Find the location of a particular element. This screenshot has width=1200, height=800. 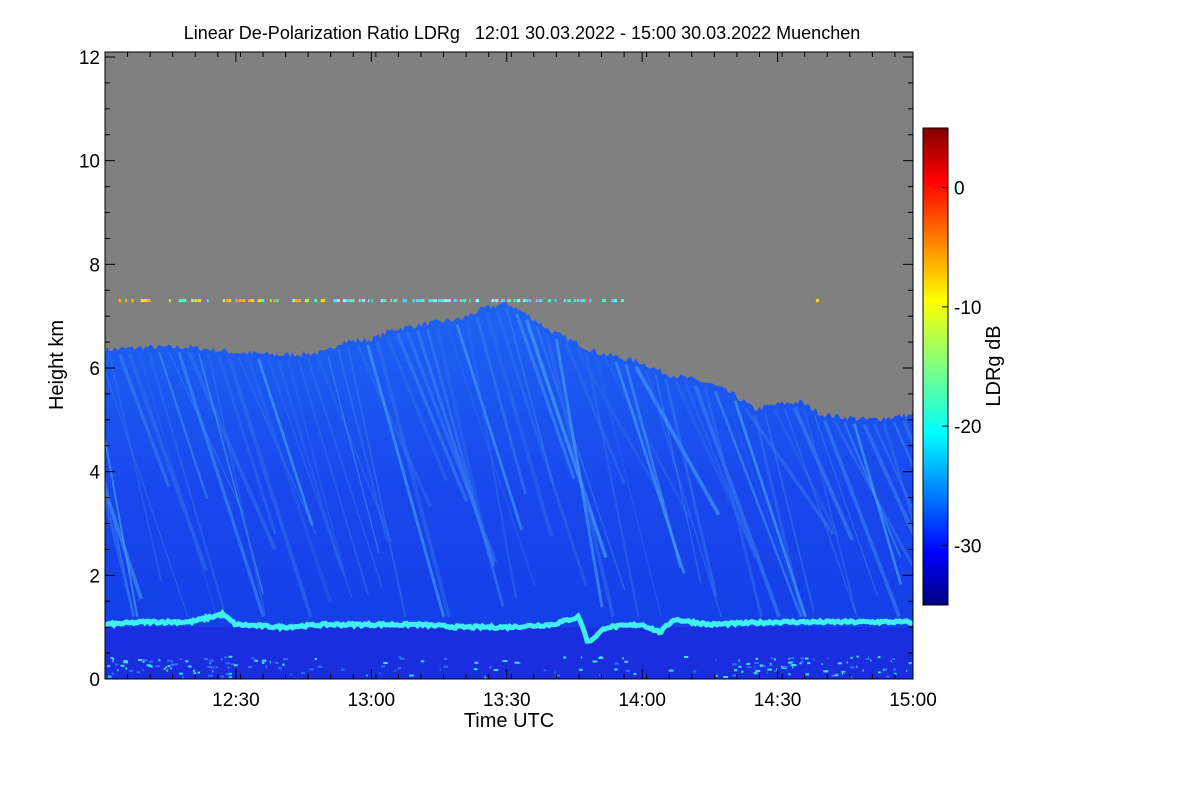

boundary-layer-line is located at coordinates (509, 626).